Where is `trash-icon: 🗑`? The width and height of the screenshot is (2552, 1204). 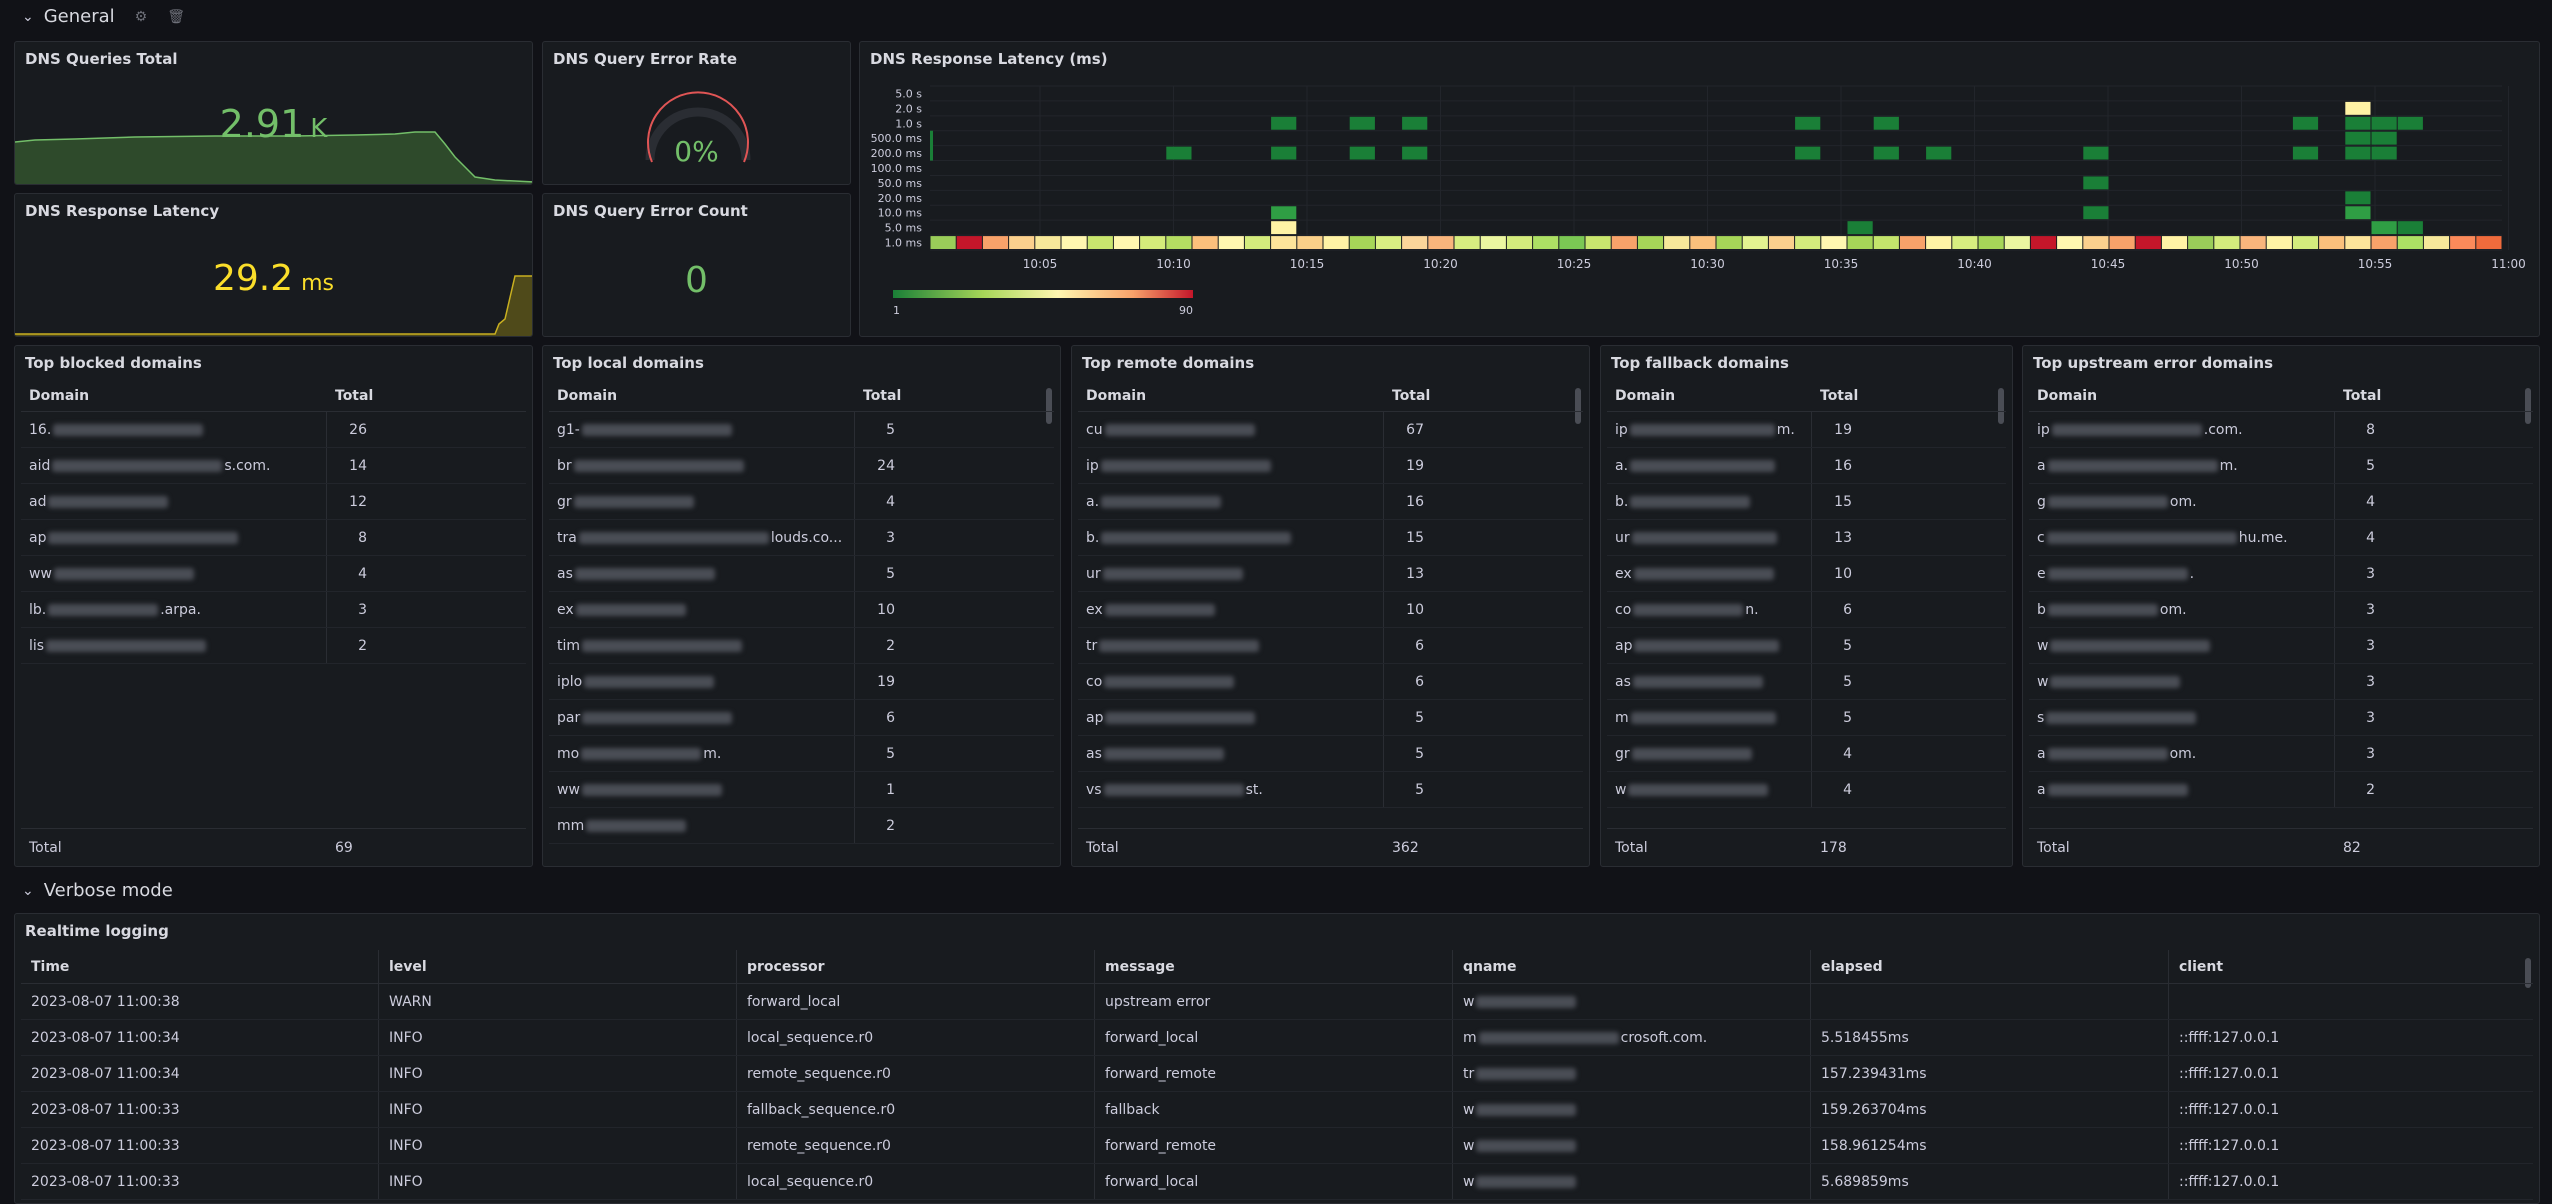
trash-icon: 🗑 is located at coordinates (176, 16).